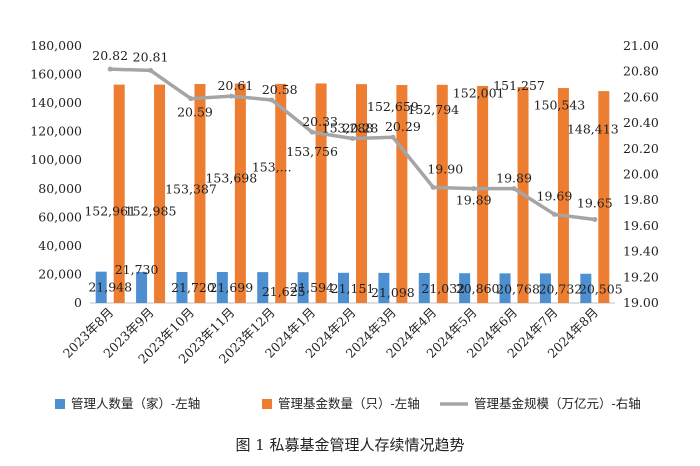 The image size is (700, 466). Describe the element at coordinates (110, 211) in the screenshot. I see `label-funds: 152,961` at that location.